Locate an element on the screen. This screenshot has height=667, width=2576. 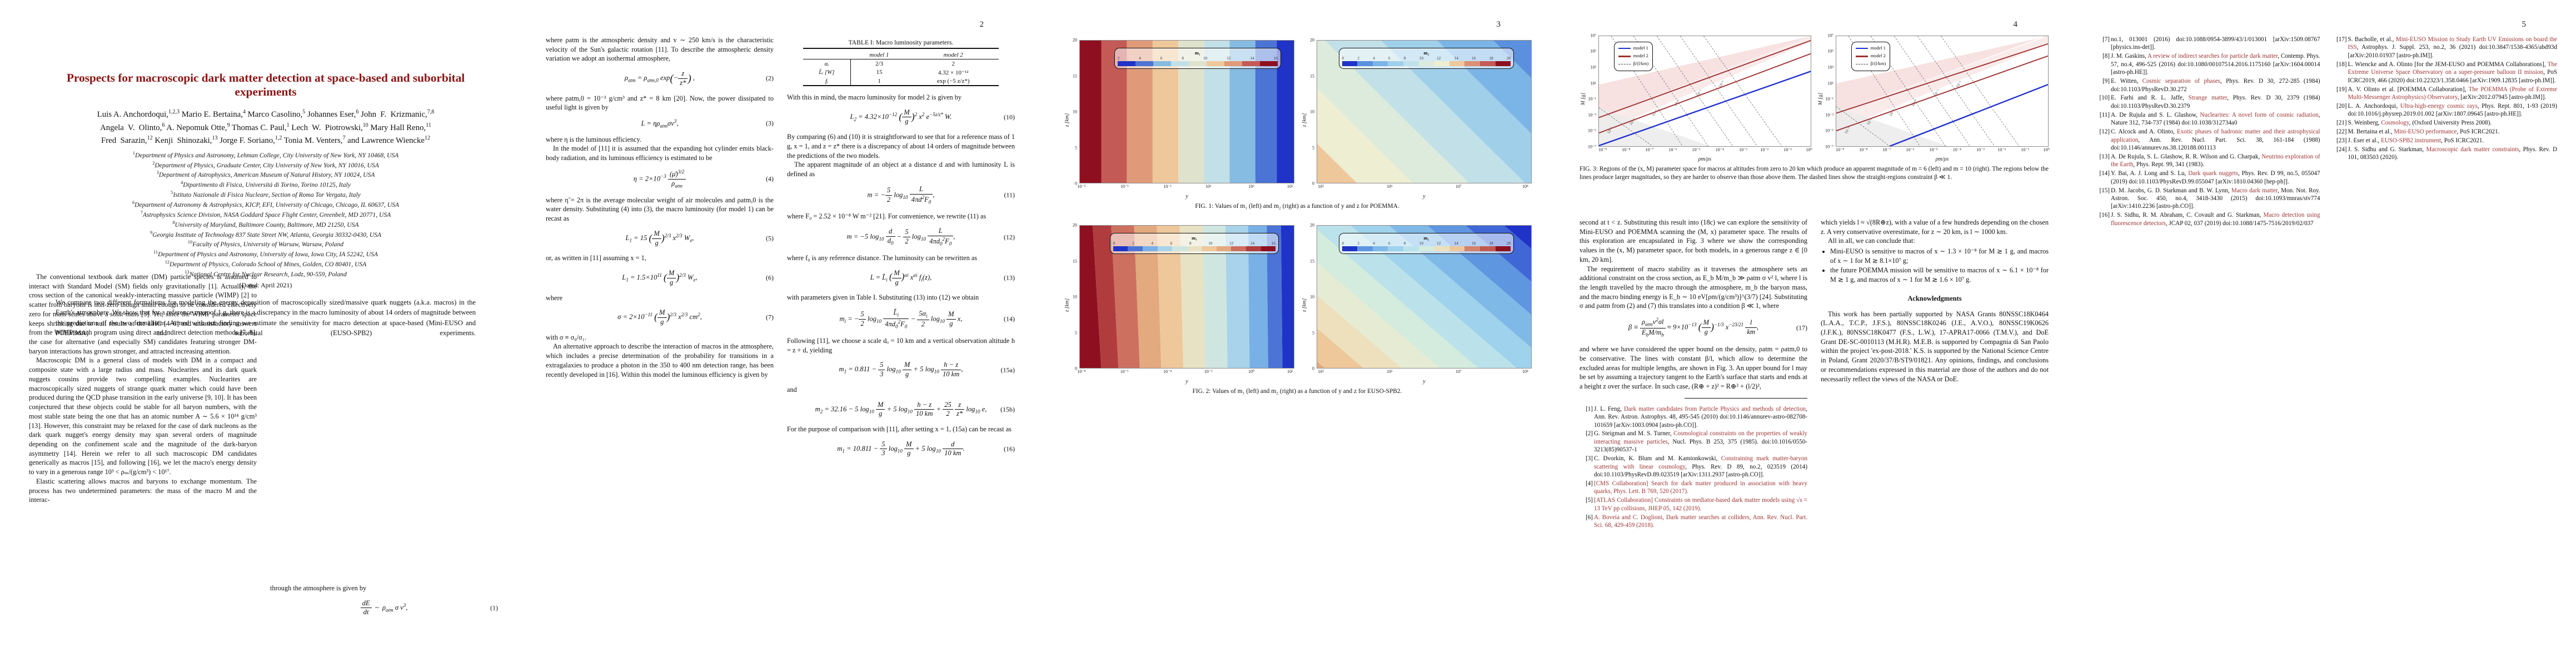
y-tick: 10¹ is located at coordinates (1593, 83).